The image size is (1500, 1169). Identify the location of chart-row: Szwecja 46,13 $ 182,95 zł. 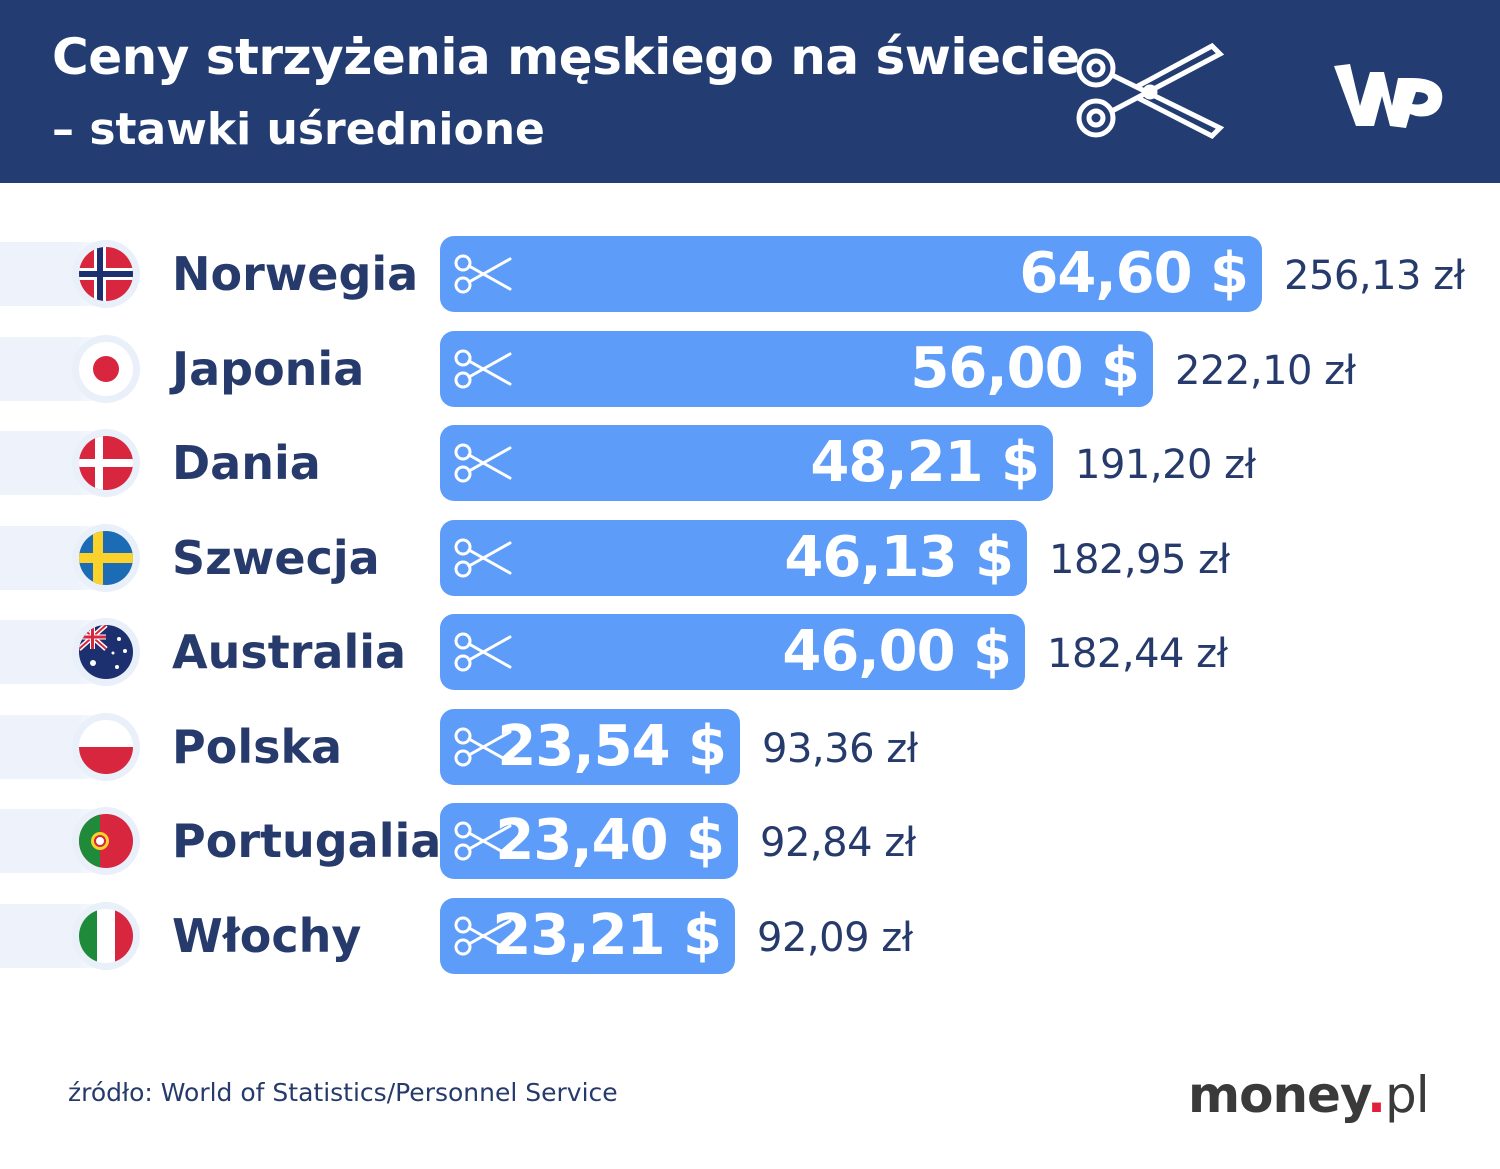
(750, 557).